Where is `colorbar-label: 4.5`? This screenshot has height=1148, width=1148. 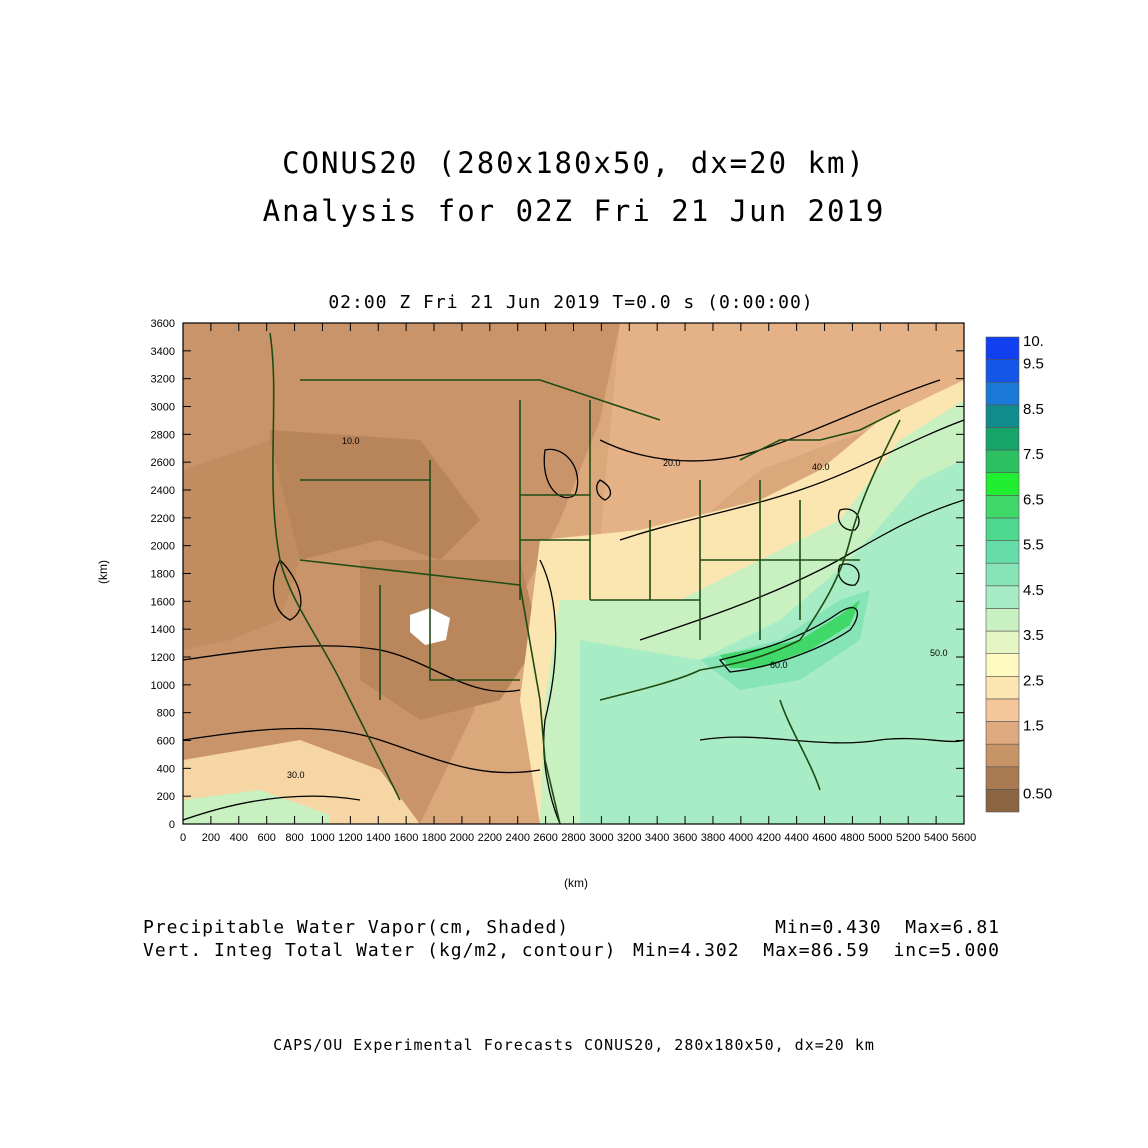
colorbar-label: 4.5 is located at coordinates (1033, 590).